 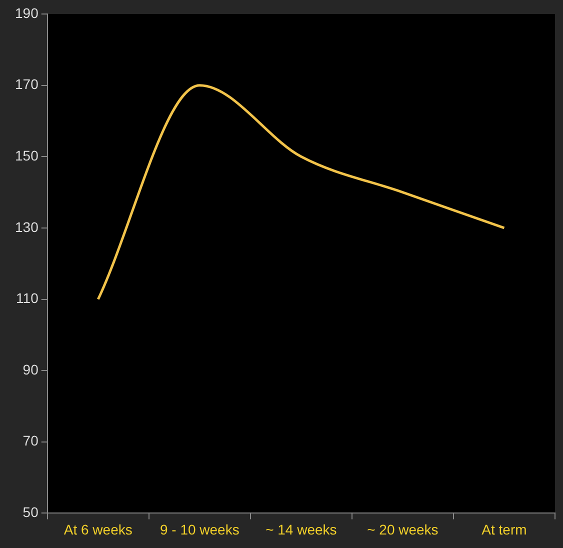 What do you see at coordinates (504, 529) in the screenshot?
I see `x-tick-label: At term` at bounding box center [504, 529].